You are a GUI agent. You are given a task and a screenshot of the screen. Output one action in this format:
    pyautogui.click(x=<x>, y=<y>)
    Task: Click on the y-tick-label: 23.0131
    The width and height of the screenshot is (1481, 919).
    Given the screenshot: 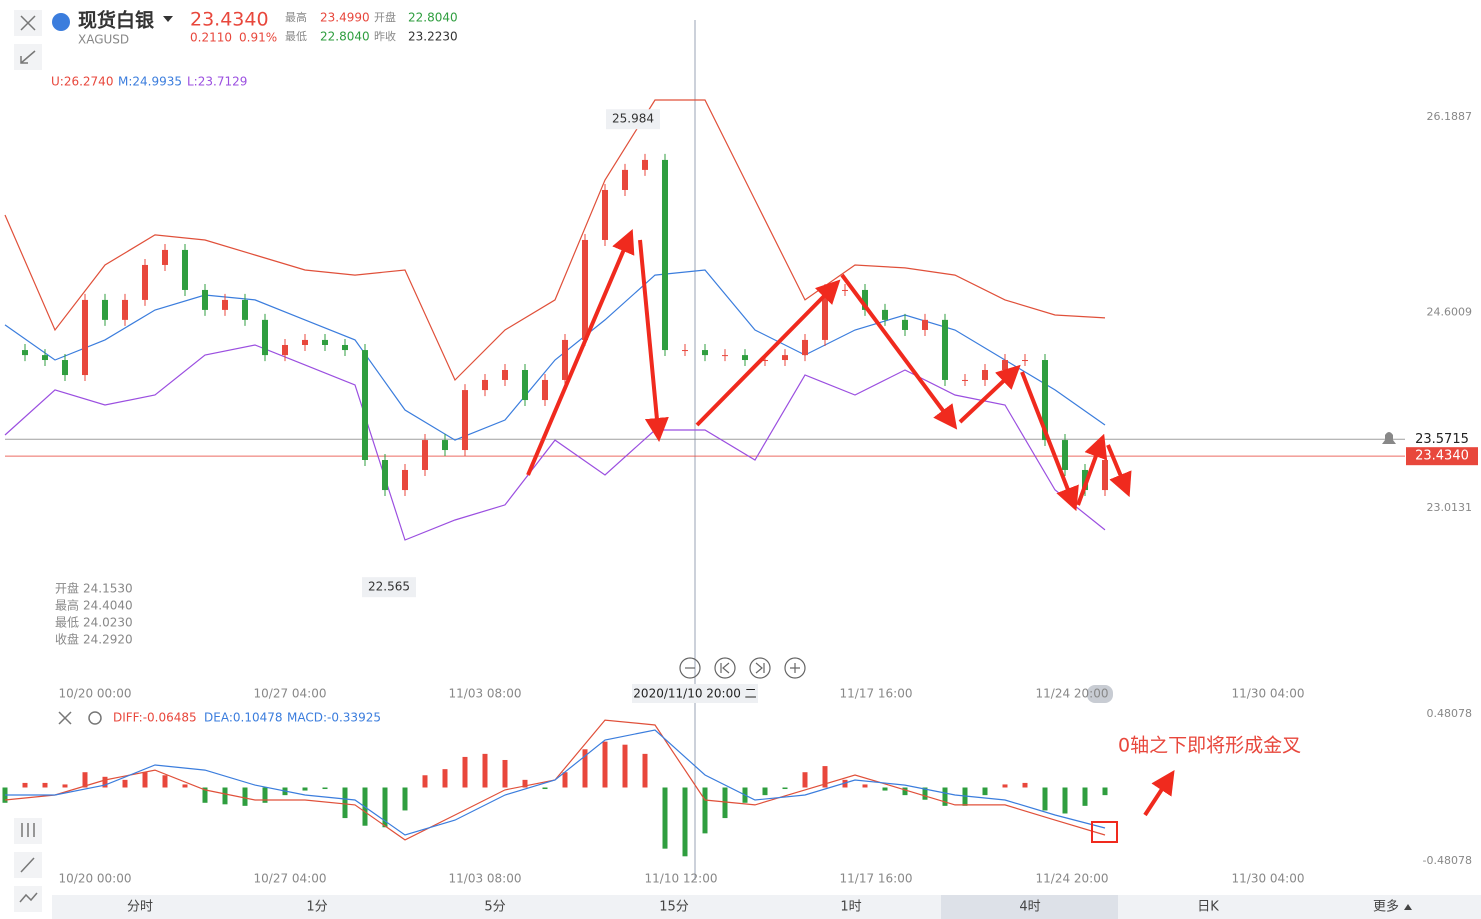 What is the action you would take?
    pyautogui.click(x=1450, y=507)
    